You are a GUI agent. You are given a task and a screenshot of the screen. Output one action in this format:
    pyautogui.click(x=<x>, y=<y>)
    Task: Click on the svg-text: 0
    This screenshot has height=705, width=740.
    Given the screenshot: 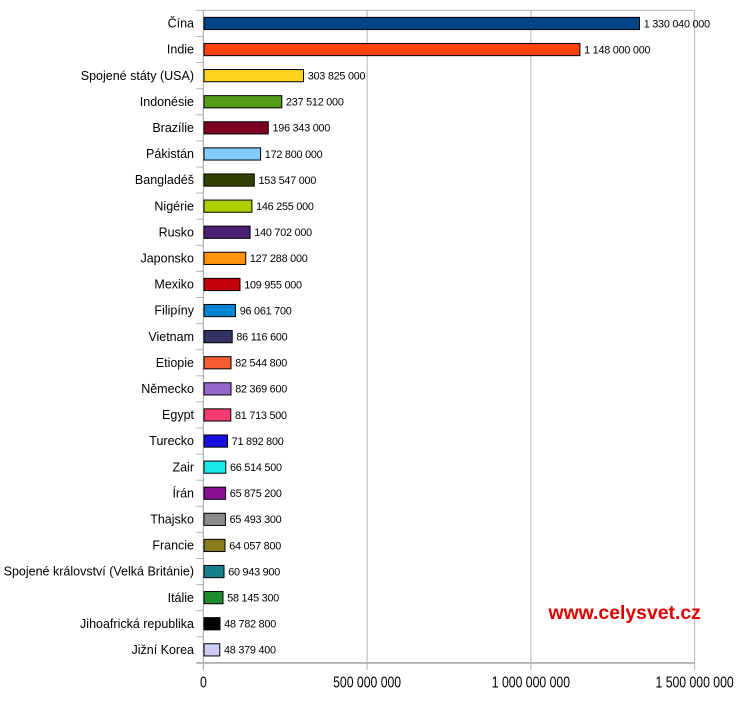 What is the action you would take?
    pyautogui.click(x=203, y=683)
    